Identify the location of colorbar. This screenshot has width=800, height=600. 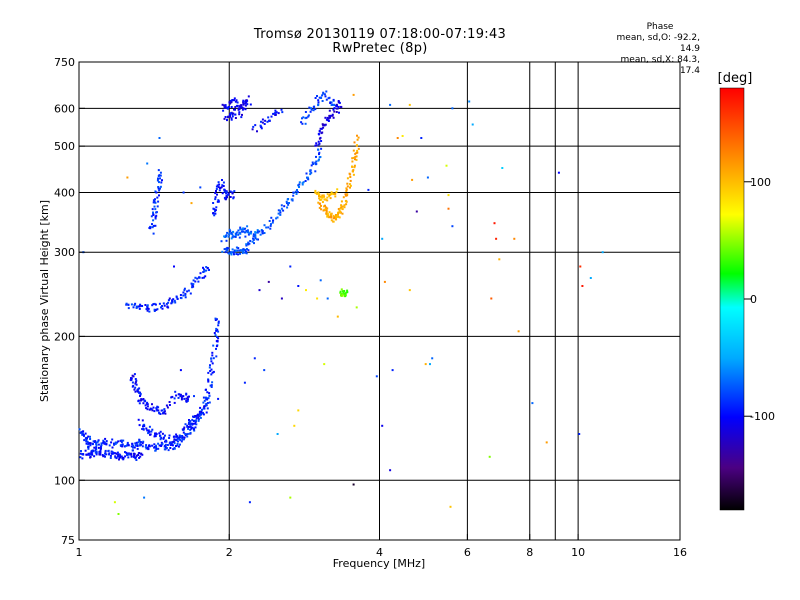
(732, 299).